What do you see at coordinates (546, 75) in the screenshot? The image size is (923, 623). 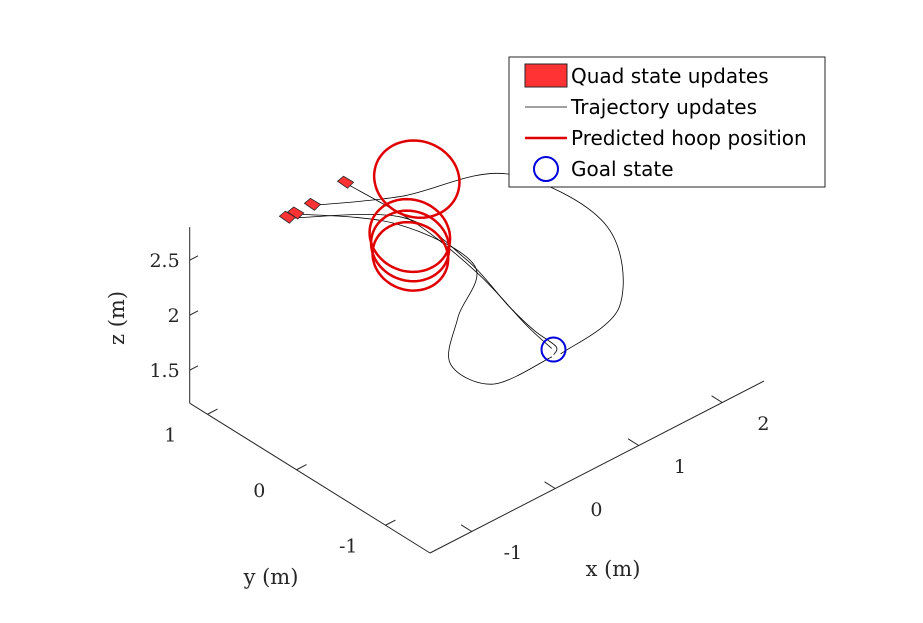 I see `legend-swatch-patch` at bounding box center [546, 75].